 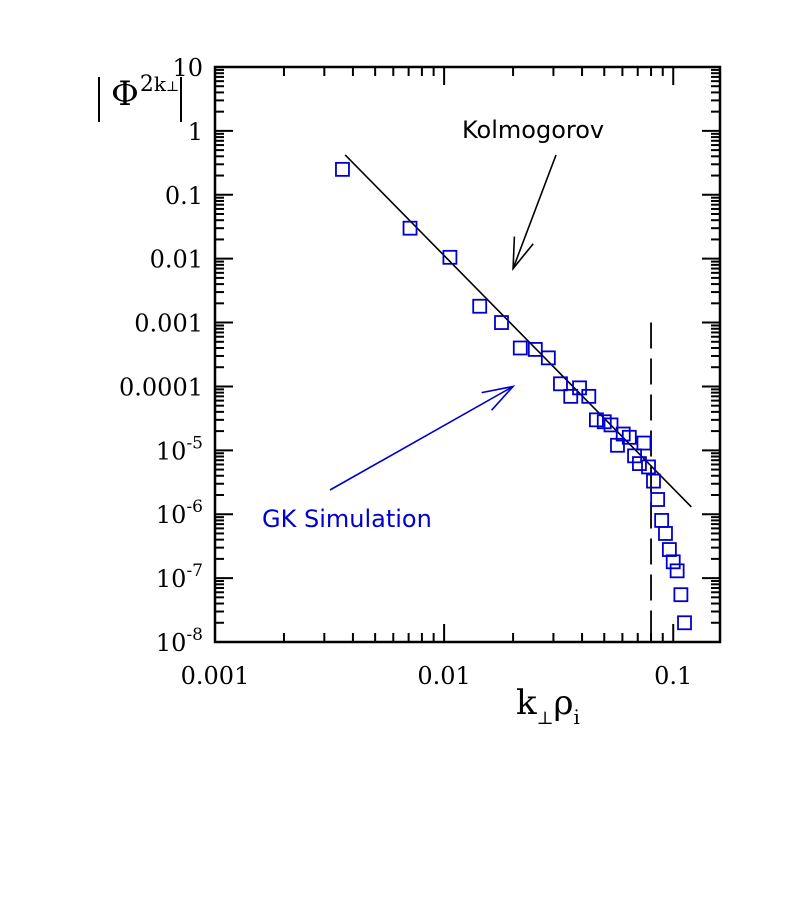 I want to click on annotation-kolmogorov: Kolmogorov, so click(x=533, y=130).